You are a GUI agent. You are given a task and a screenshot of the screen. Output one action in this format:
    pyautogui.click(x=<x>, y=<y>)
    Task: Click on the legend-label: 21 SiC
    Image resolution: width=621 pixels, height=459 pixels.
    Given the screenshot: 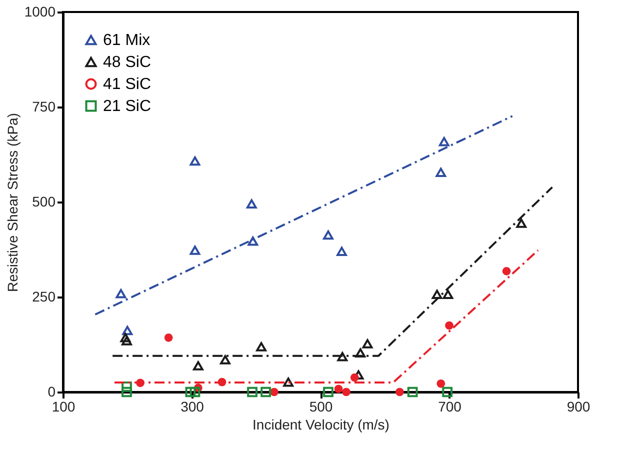 What is the action you would take?
    pyautogui.click(x=127, y=106)
    